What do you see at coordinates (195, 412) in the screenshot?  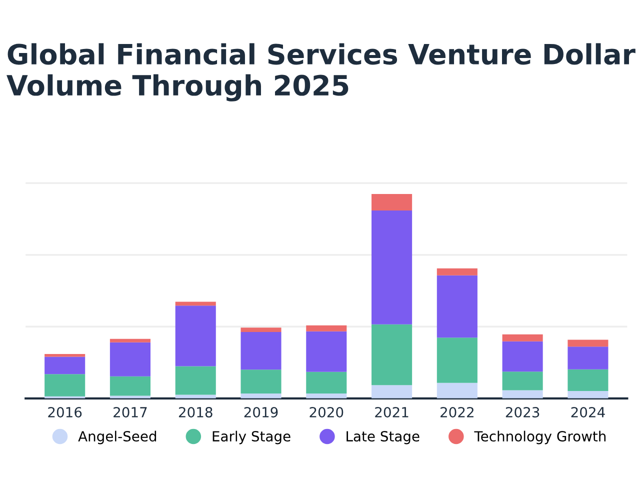 I see `x-tick-label: 2018` at bounding box center [195, 412].